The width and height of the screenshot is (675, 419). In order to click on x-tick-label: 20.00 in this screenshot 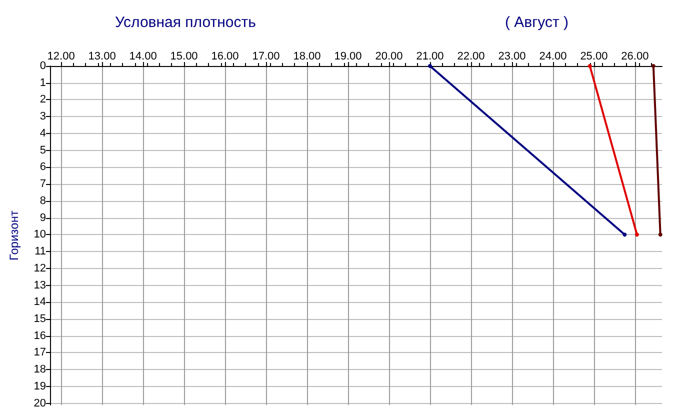, I will do `click(389, 56)`.